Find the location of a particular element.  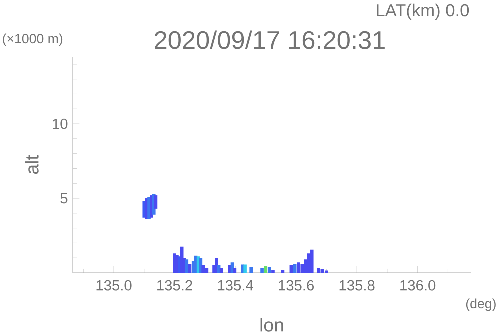

x-axis-title: lon is located at coordinates (272, 325).